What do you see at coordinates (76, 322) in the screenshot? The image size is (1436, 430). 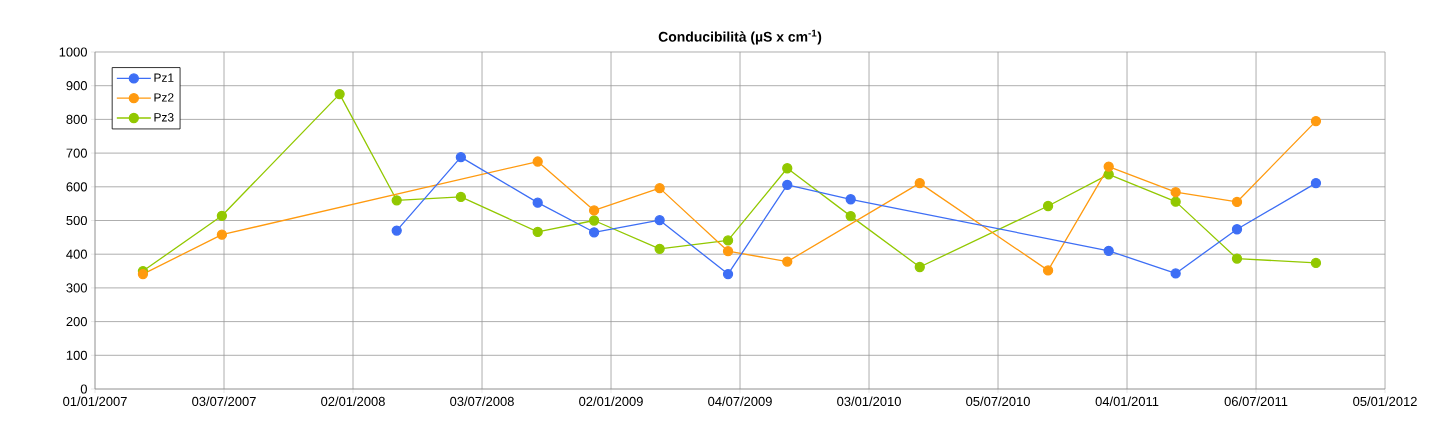 I see `y-tick-label: 200` at bounding box center [76, 322].